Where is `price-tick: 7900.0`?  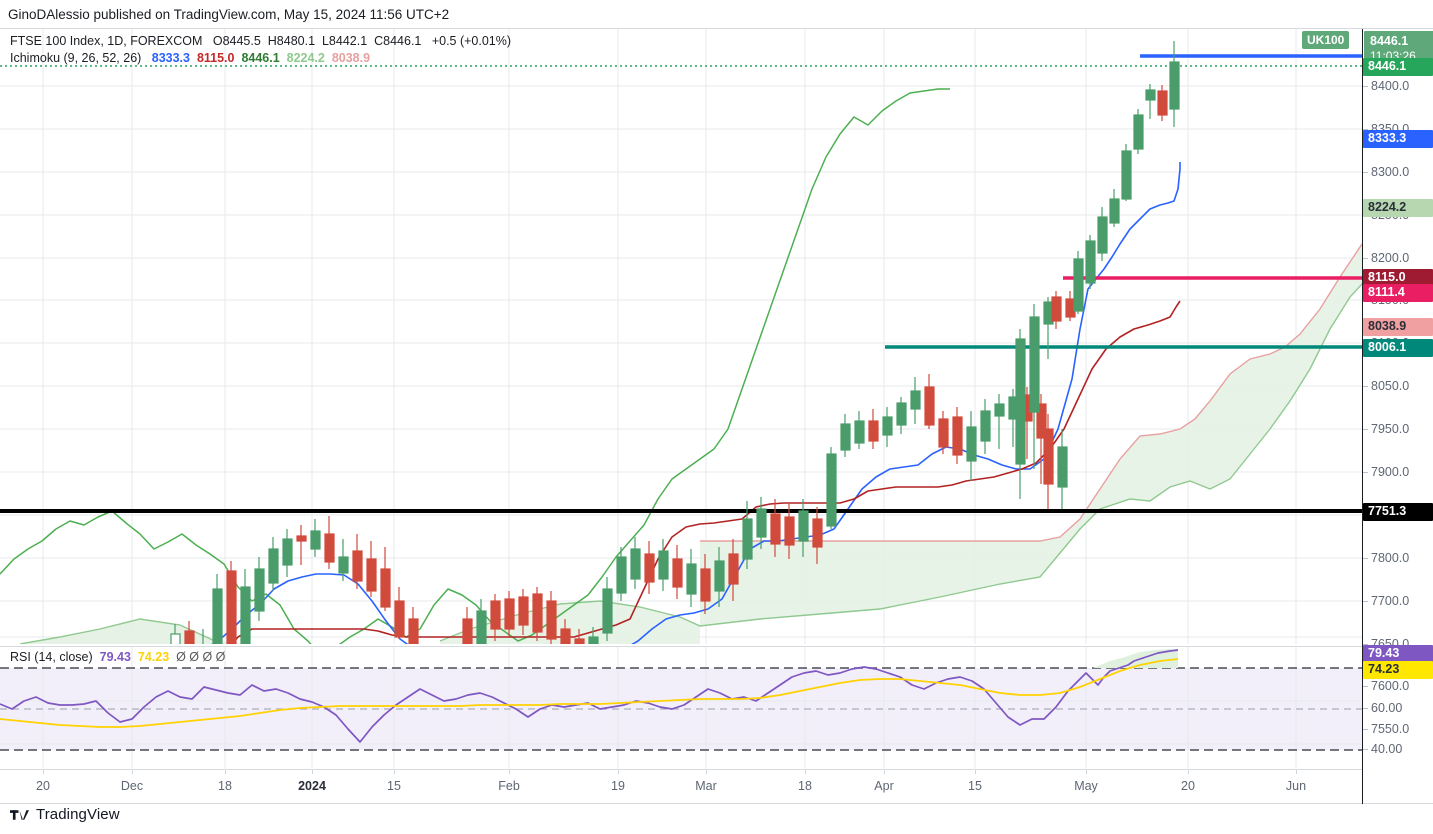
price-tick: 7900.0 is located at coordinates (1390, 472).